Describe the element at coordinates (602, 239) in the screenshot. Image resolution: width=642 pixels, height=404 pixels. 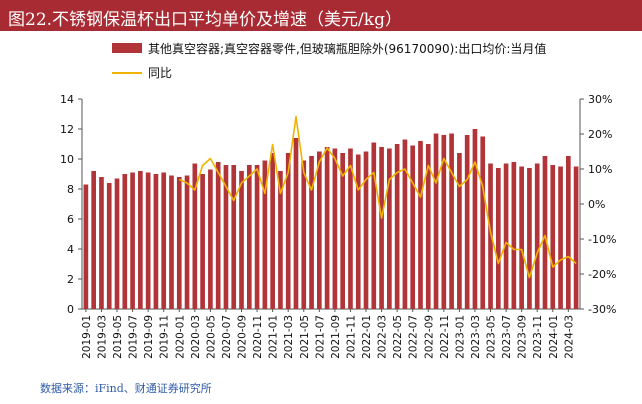
I see `right-tick-label: -10%` at that location.